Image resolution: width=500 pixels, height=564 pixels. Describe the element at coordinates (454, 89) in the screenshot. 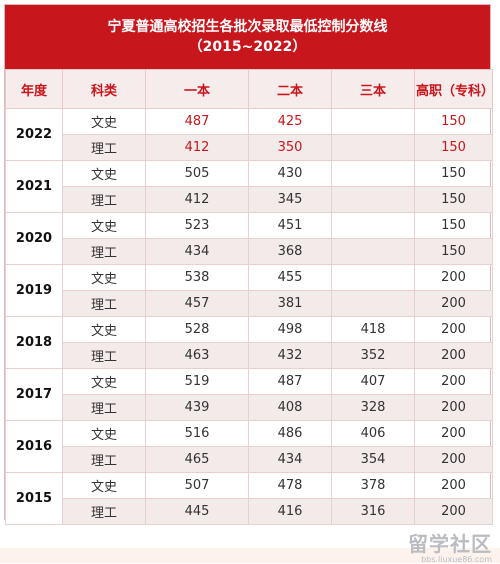

I see `header-vocational: 高职（专科）` at that location.